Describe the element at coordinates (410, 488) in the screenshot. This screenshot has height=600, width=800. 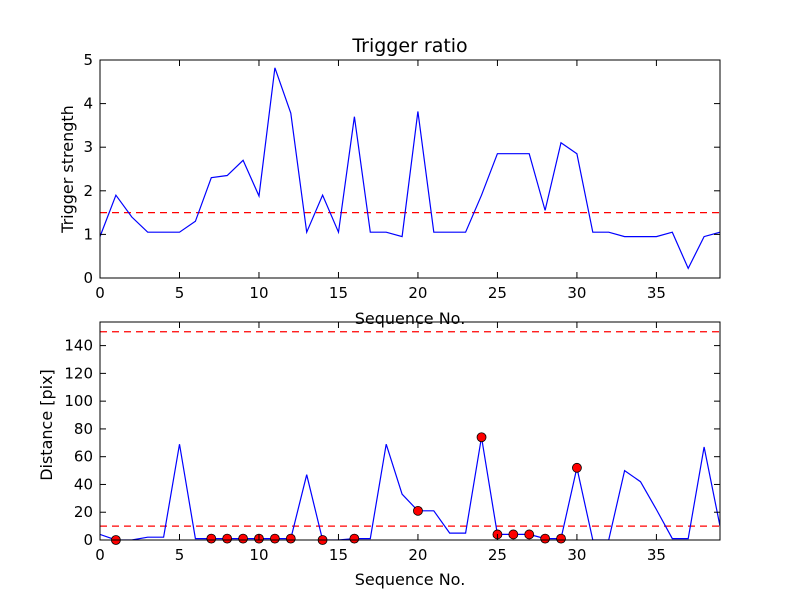
I see `series-line` at that location.